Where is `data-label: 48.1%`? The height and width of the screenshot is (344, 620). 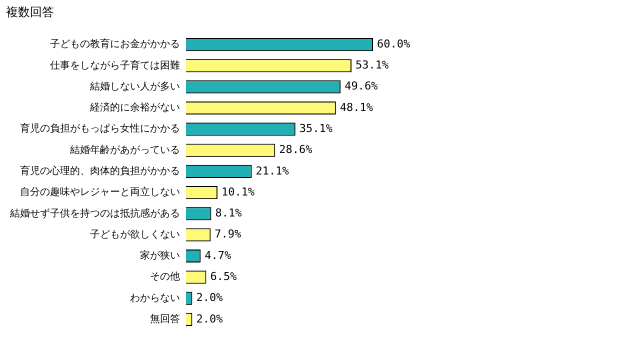 data-label: 48.1% is located at coordinates (357, 107).